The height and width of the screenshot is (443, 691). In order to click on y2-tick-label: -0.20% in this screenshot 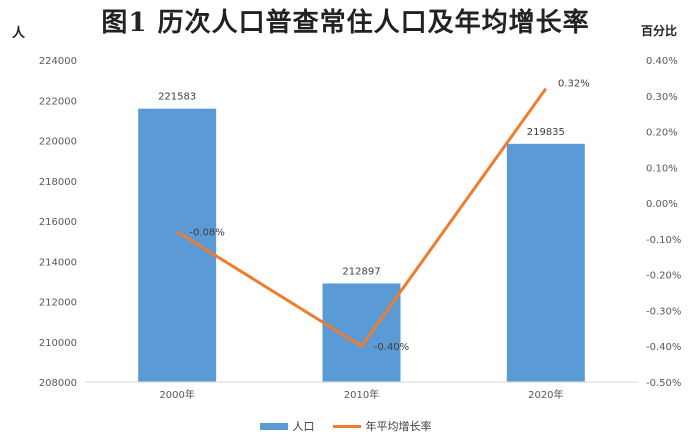, I will do `click(663, 276)`.